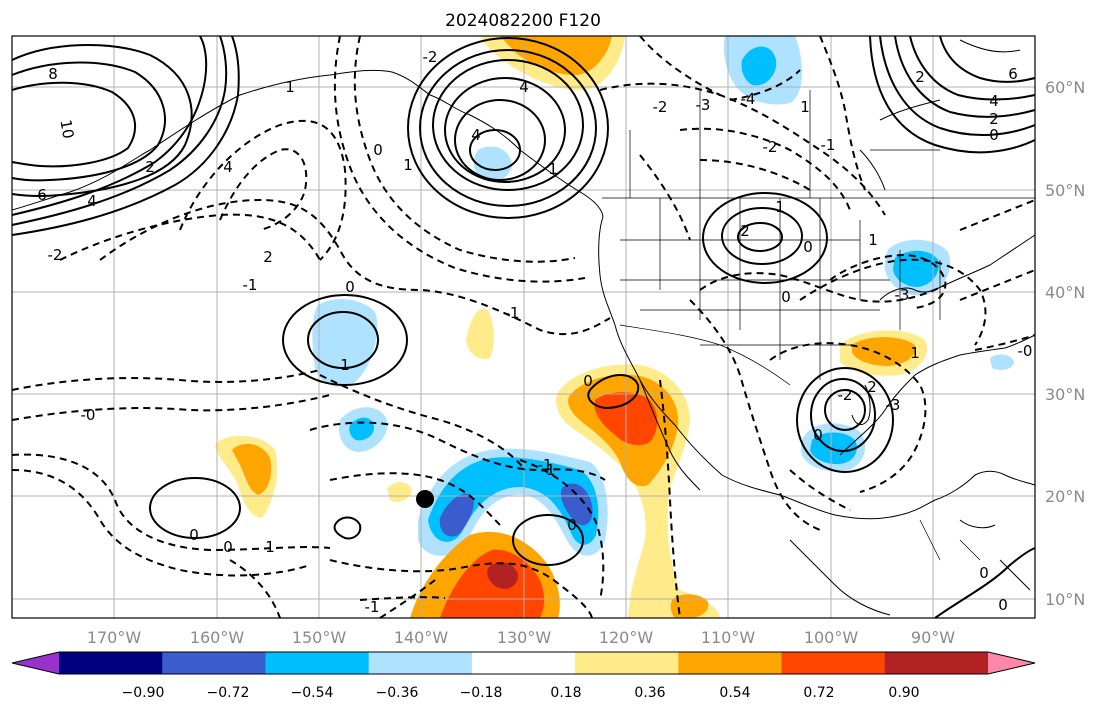 This screenshot has width=1105, height=712. What do you see at coordinates (565, 693) in the screenshot?
I see `colorbar-tick: 0.18` at bounding box center [565, 693].